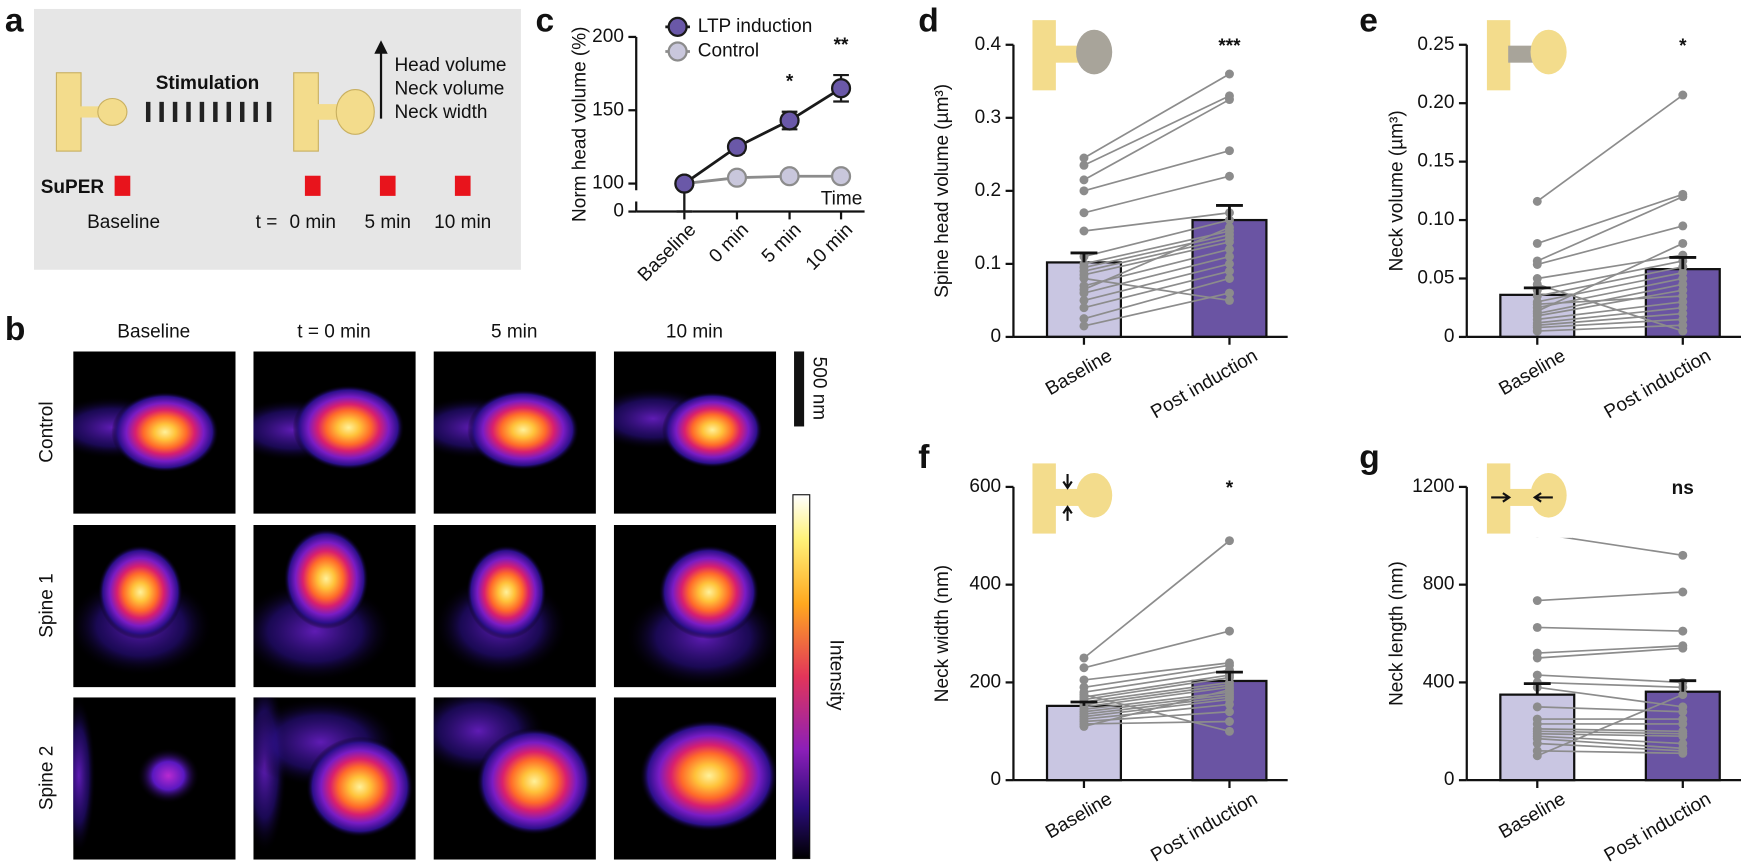 This screenshot has width=1756, height=863. What do you see at coordinates (1435, 278) in the screenshot?
I see `y-tick-label: 0.05` at bounding box center [1435, 278].